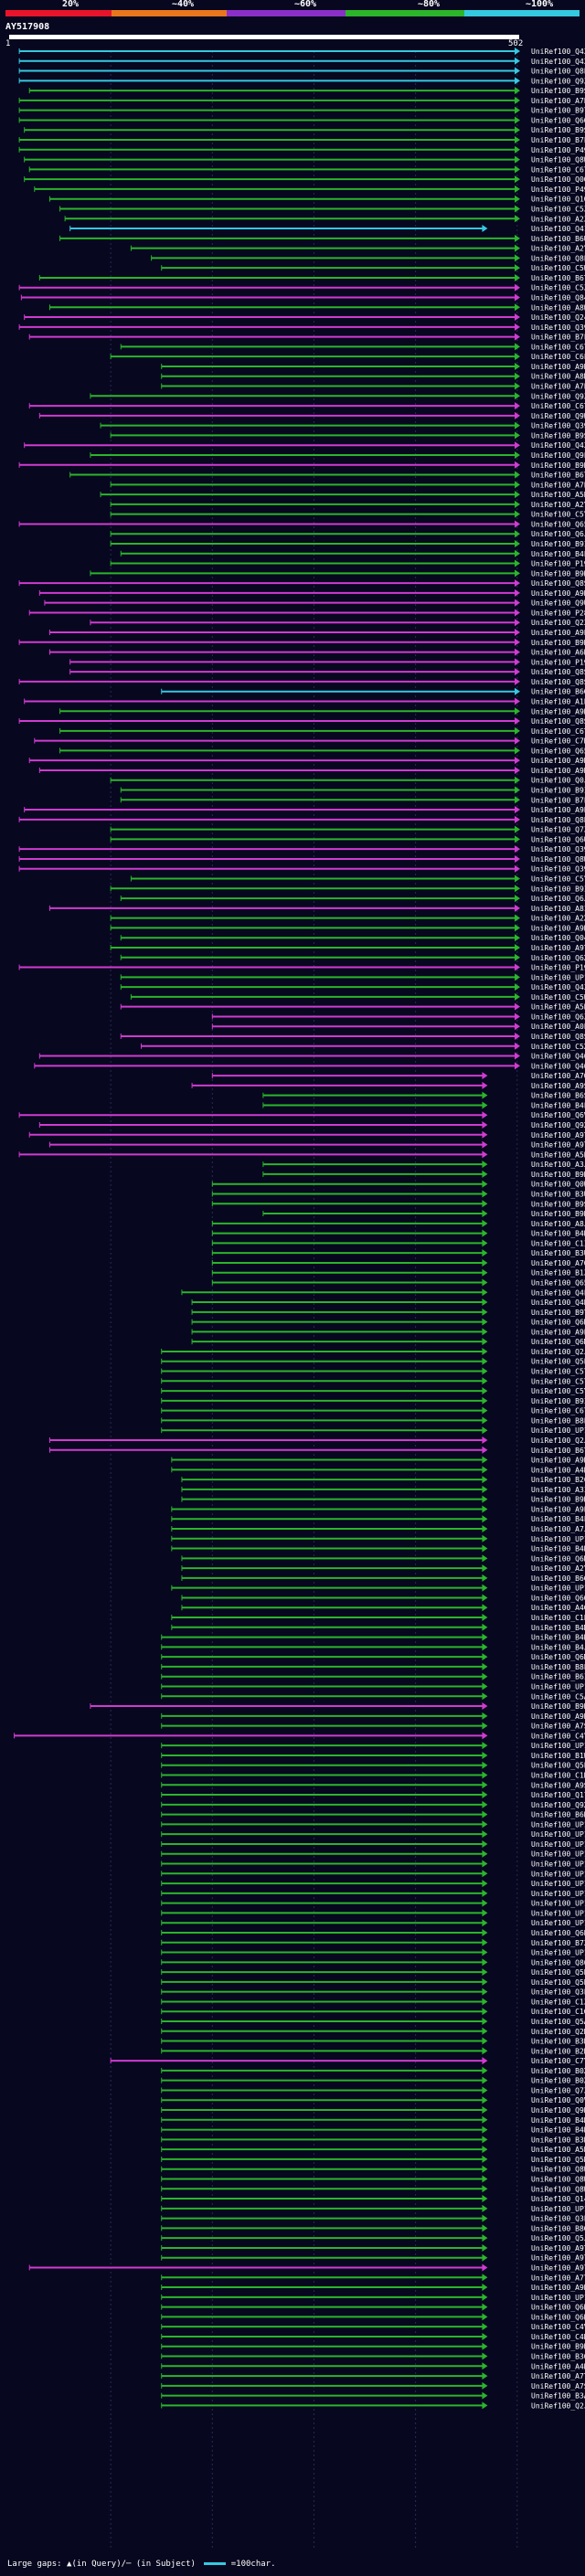  Describe the element at coordinates (373, 1716) in the screenshot. I see `hit-row: UniRef100_A9RG39` at that location.